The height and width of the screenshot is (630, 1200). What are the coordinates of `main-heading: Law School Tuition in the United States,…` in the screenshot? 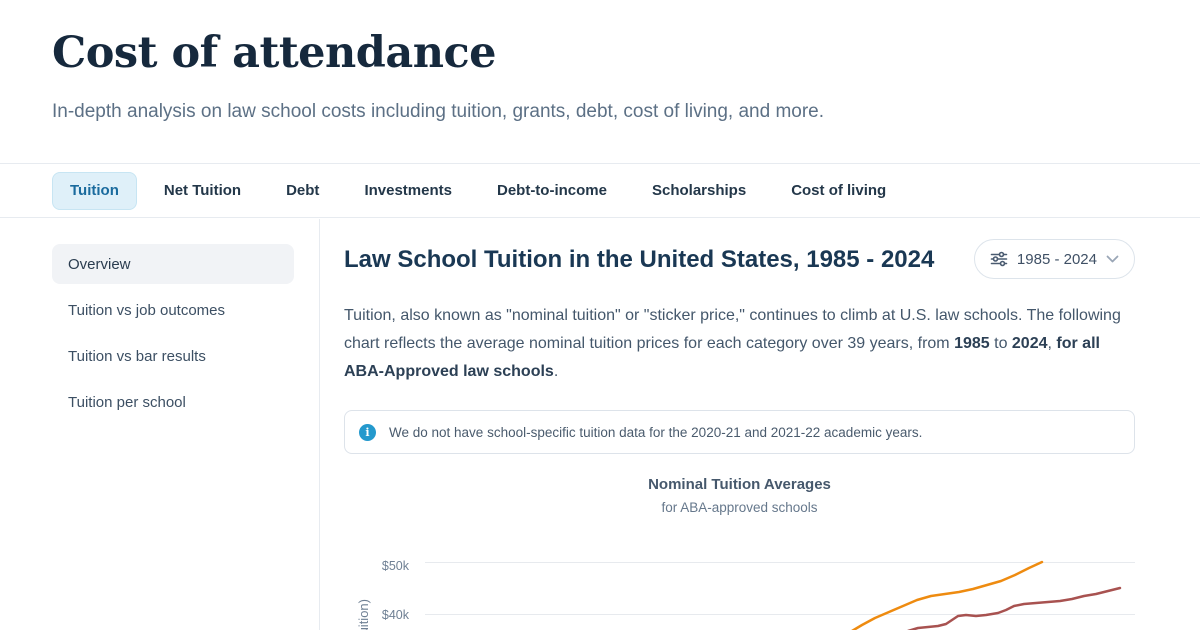 It's located at (639, 259).